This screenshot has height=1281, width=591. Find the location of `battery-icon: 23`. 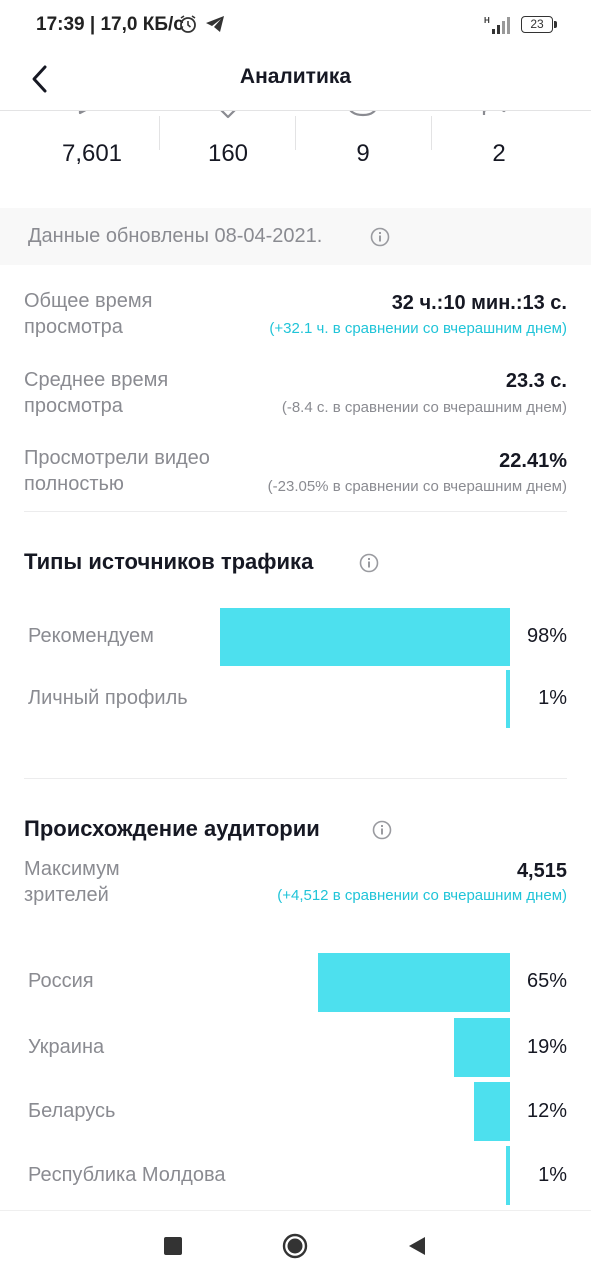

battery-icon: 23 is located at coordinates (537, 24).